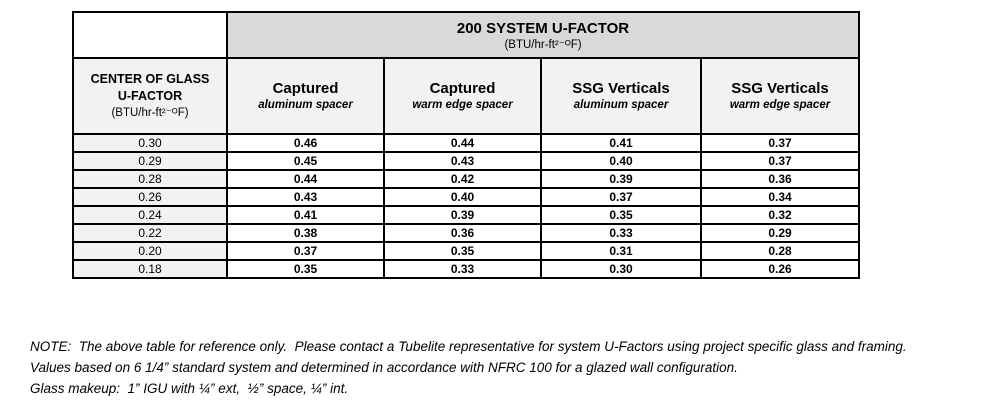  I want to click on cog-value: 0.29, so click(150, 161).